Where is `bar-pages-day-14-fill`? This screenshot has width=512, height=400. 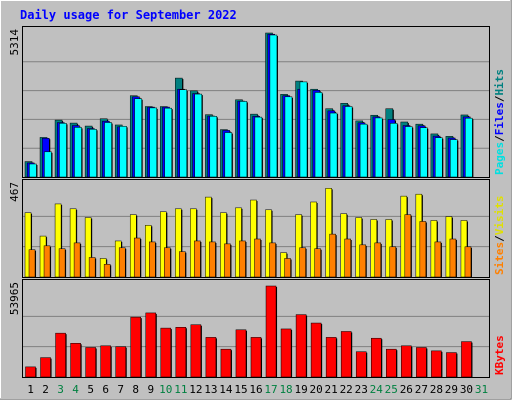
bar-pages-day-14-fill is located at coordinates (228, 155).